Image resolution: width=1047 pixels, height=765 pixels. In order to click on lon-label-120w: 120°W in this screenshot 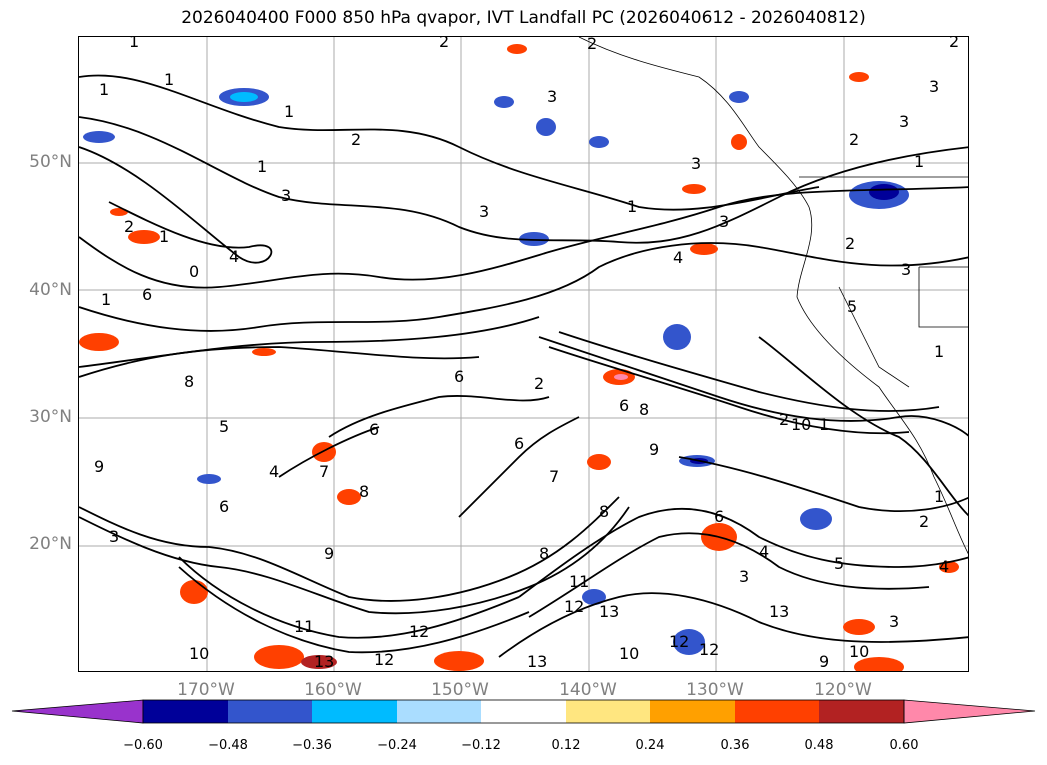, I will do `click(843, 690)`.